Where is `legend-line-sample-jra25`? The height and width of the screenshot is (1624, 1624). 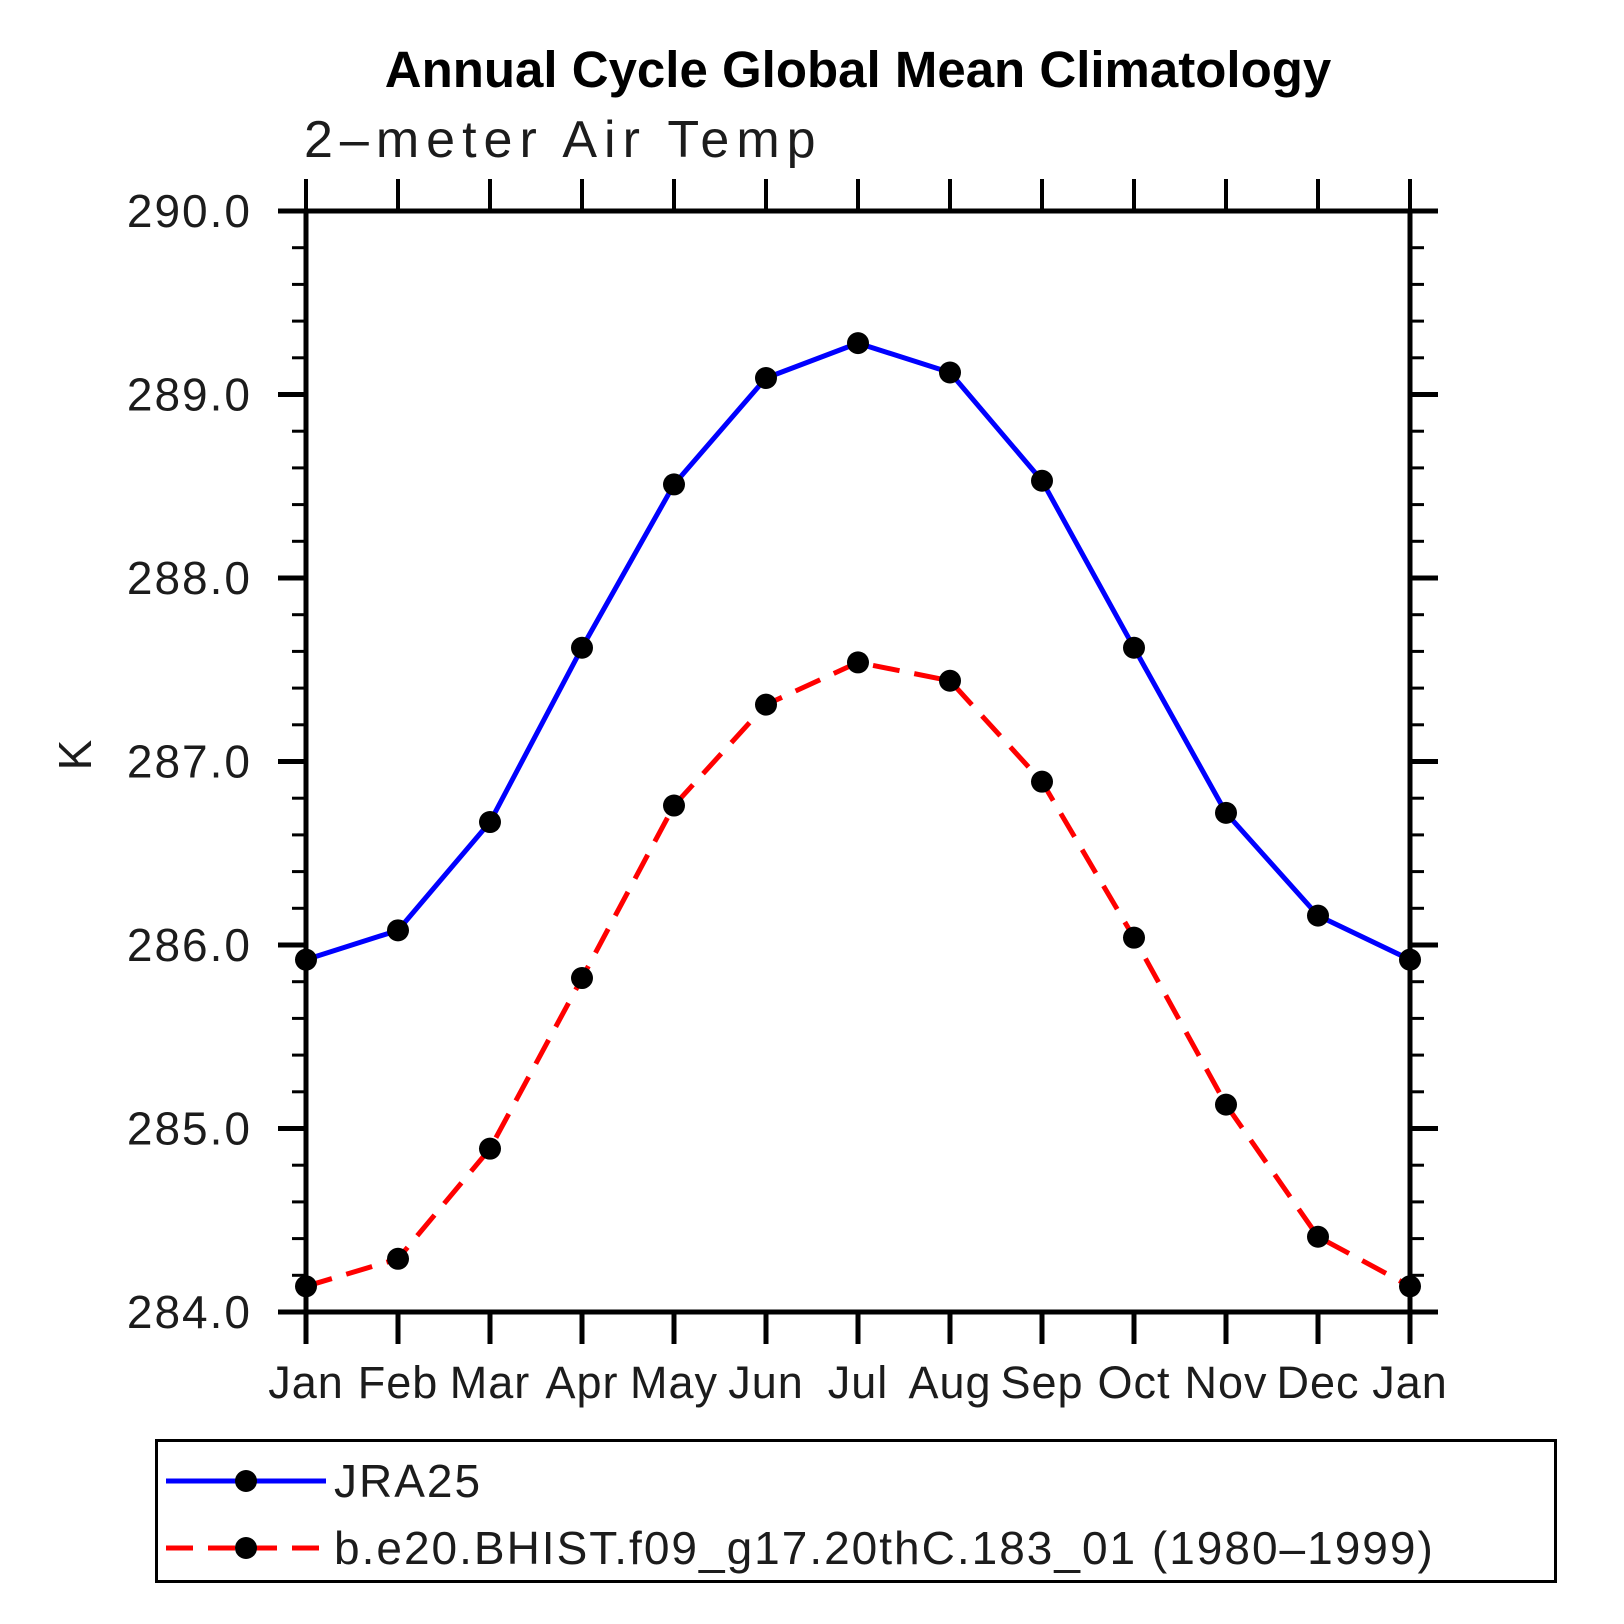
legend-line-sample-jra25 is located at coordinates (246, 1481).